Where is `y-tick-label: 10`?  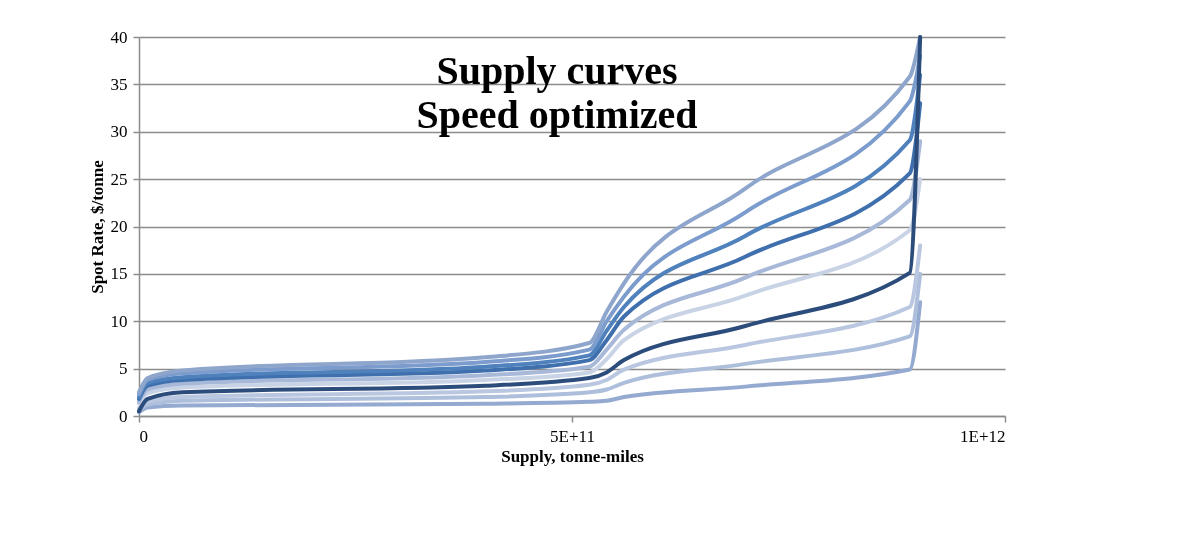
y-tick-label: 10 is located at coordinates (119, 321).